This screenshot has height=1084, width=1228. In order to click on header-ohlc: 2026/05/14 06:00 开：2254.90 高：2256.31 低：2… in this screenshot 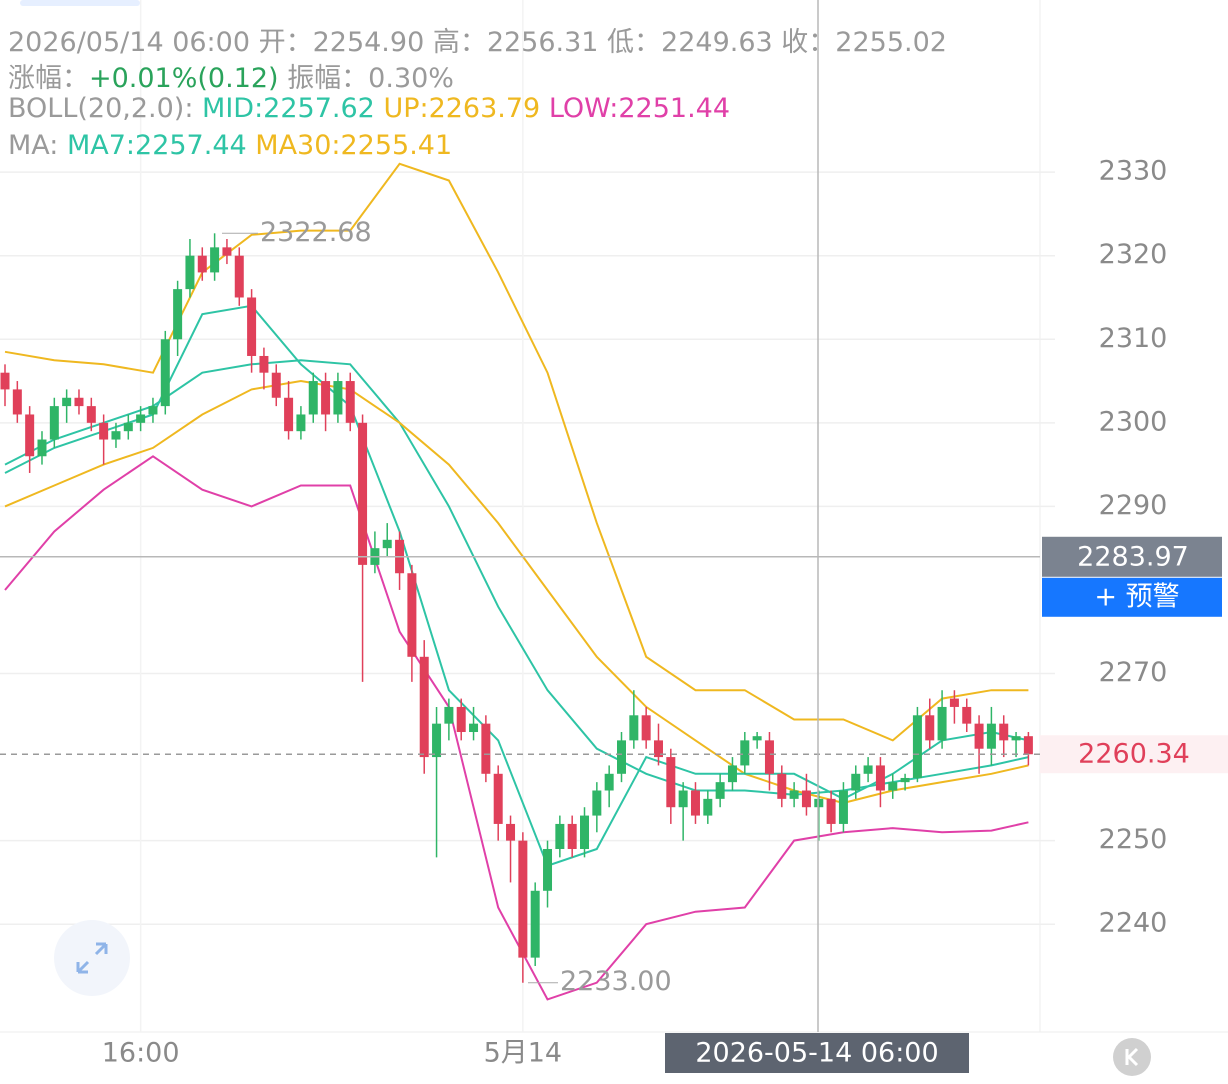, I will do `click(477, 42)`.